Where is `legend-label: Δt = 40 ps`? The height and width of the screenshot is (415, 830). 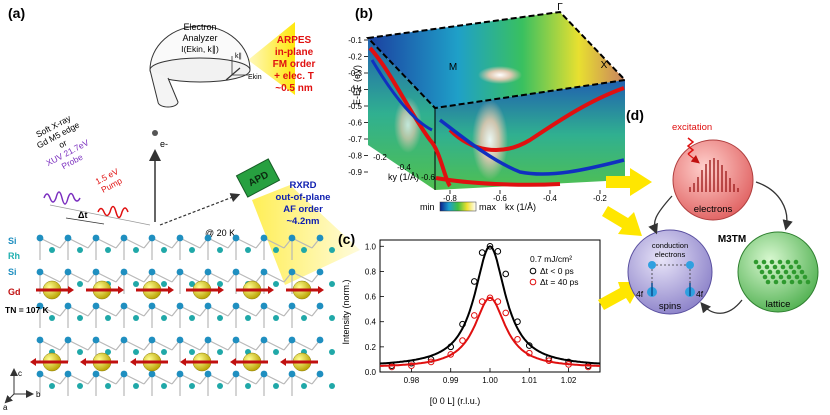
legend-label: Δt = 40 ps is located at coordinates (559, 282).